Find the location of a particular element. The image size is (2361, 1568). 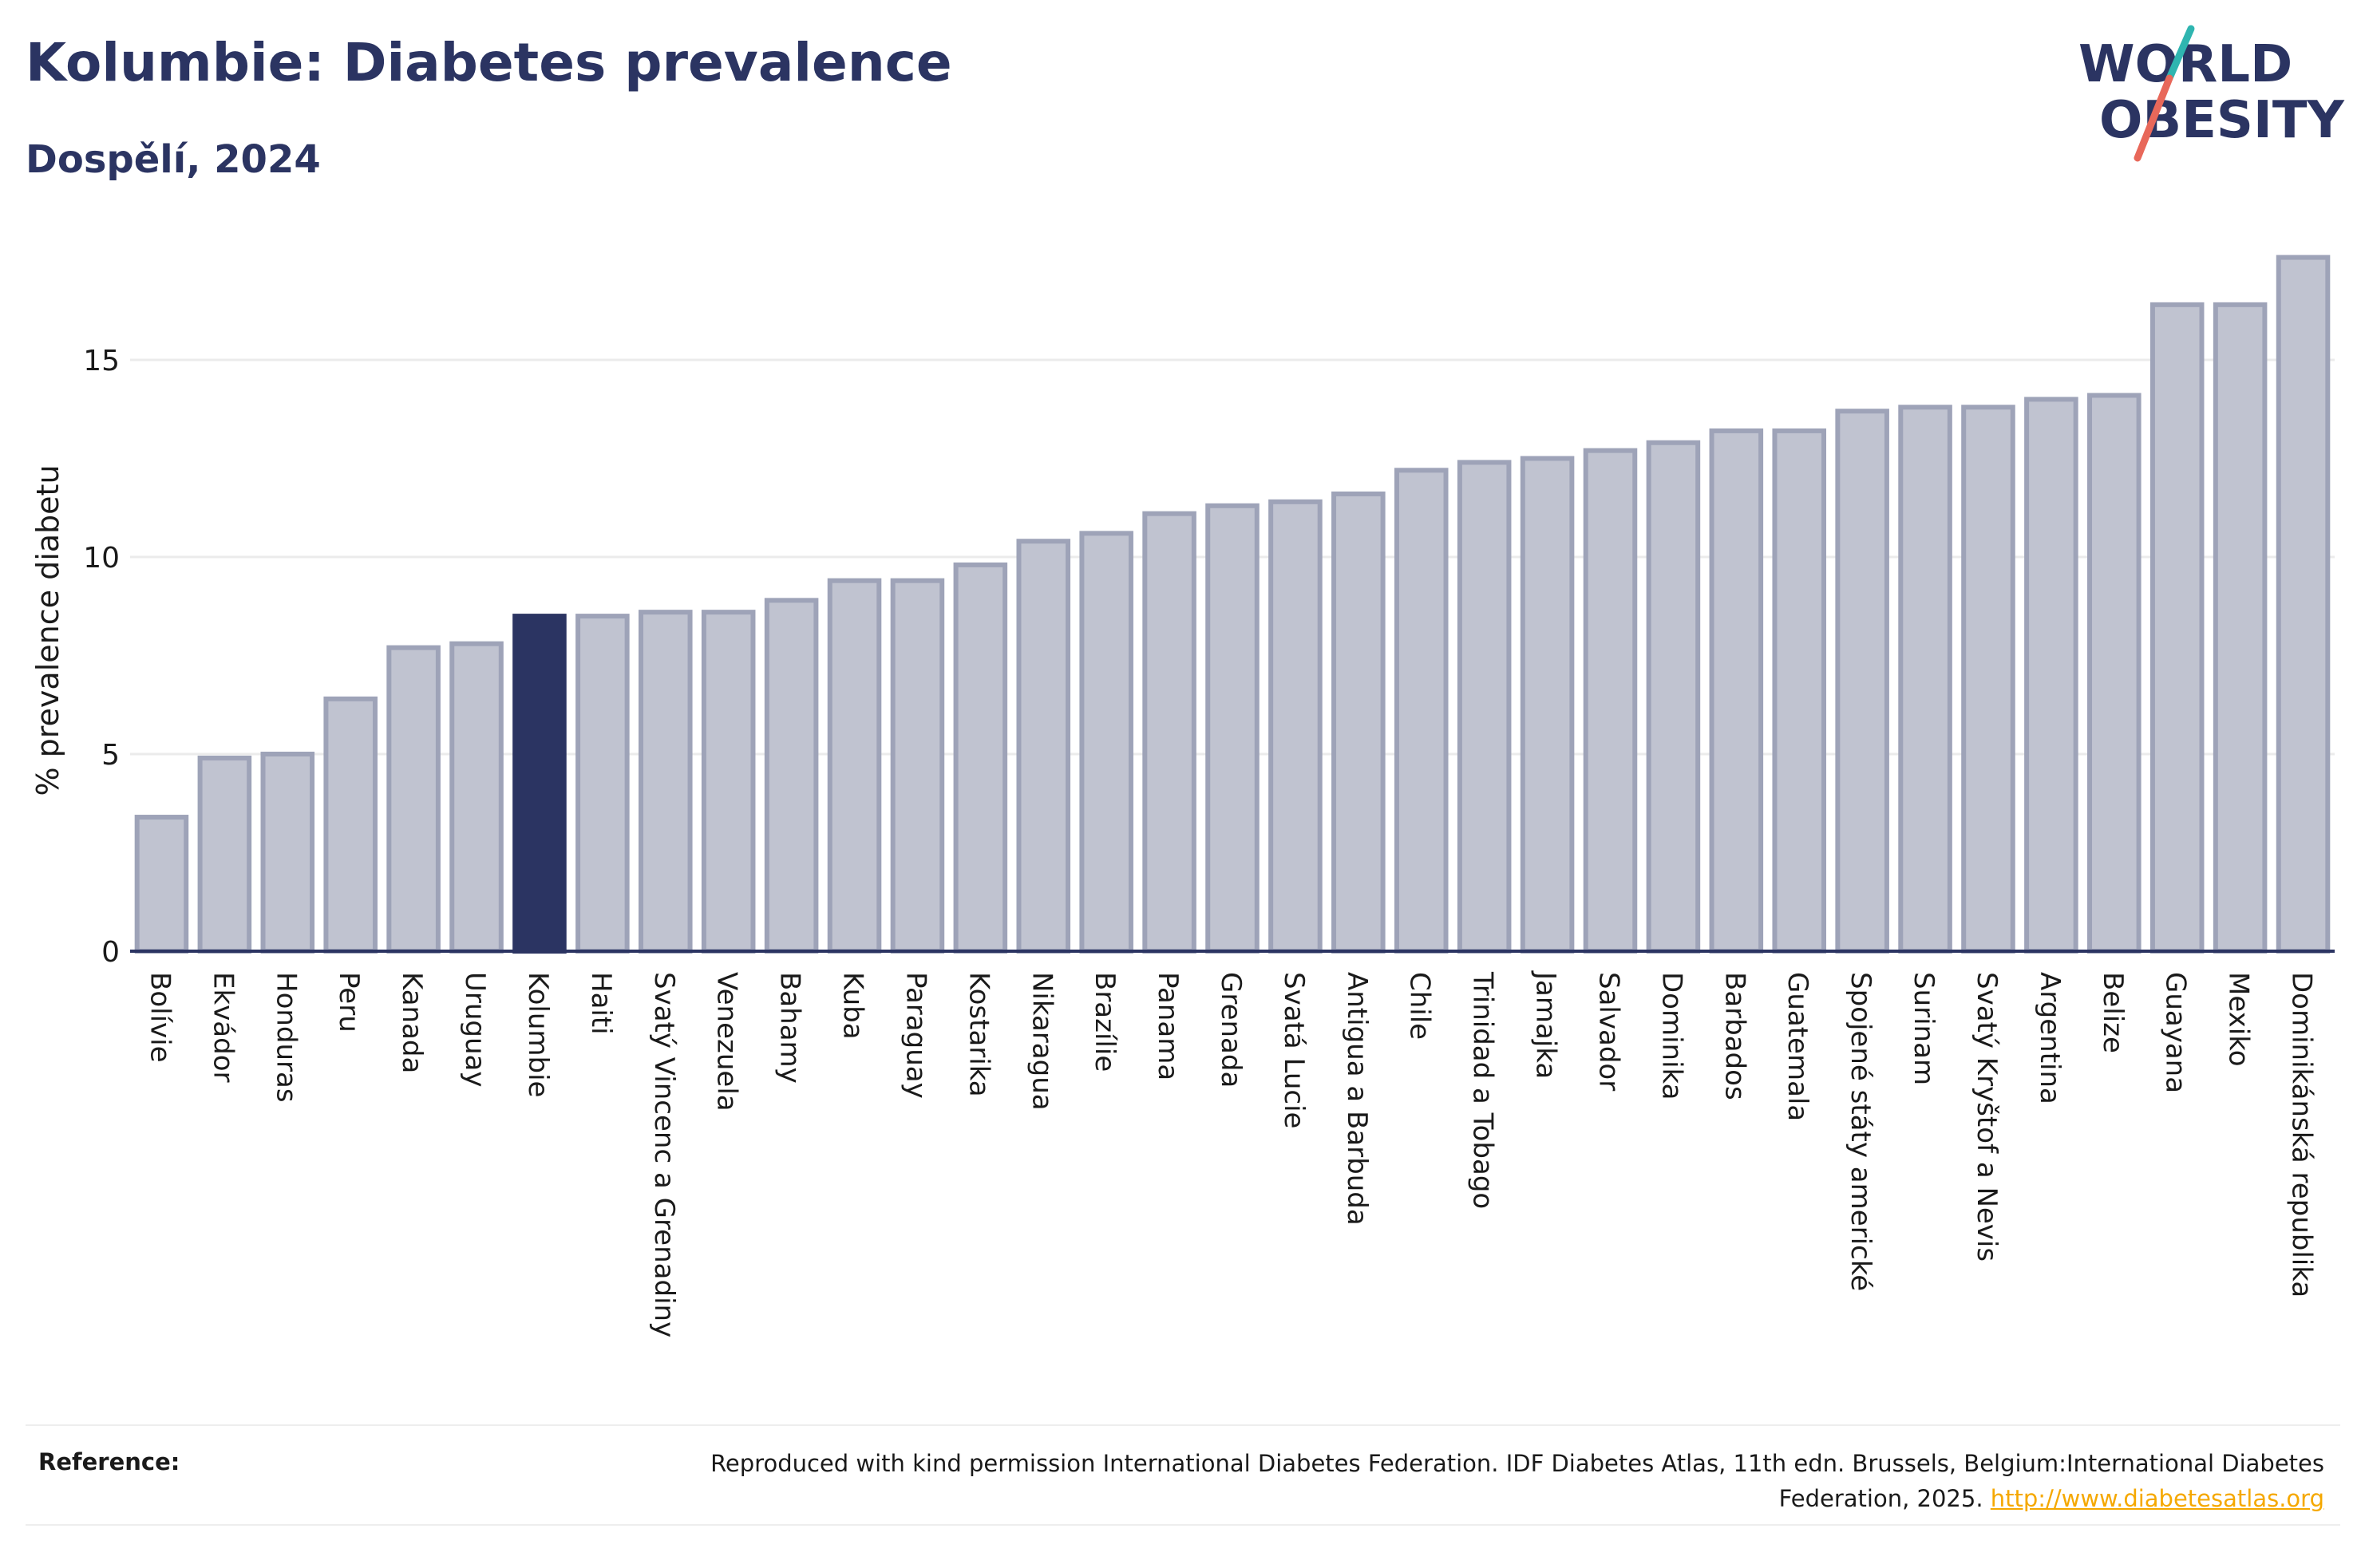

x-tick-label: Uruguay is located at coordinates (475, 1030).